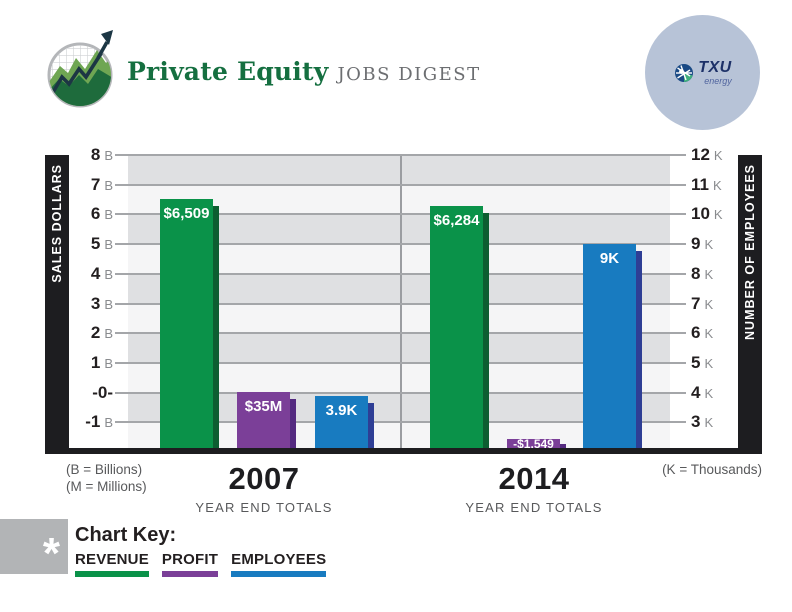 Image resolution: width=792 pixels, height=612 pixels. What do you see at coordinates (112, 559) in the screenshot?
I see `key-item-label: REVENUE` at bounding box center [112, 559].